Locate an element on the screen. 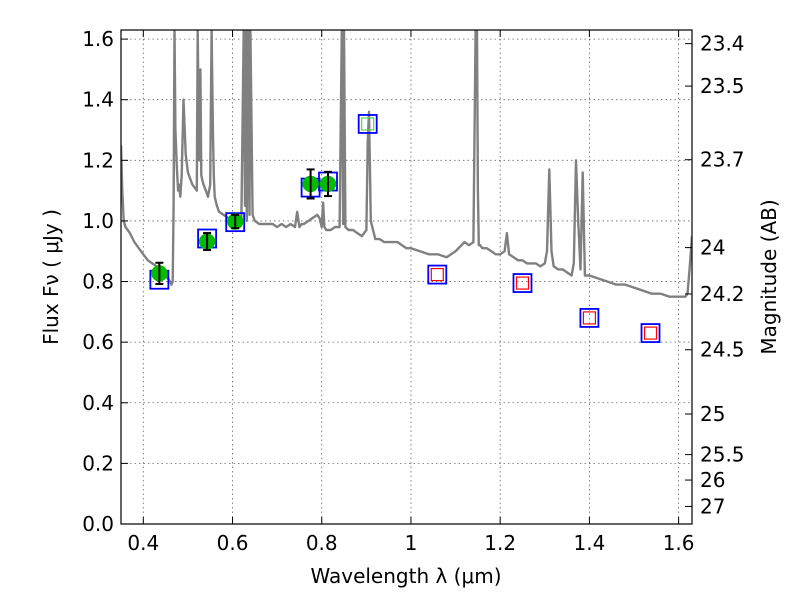 Image resolution: width=800 pixels, height=600 pixels. mag-tick-label: 26 is located at coordinates (712, 480).